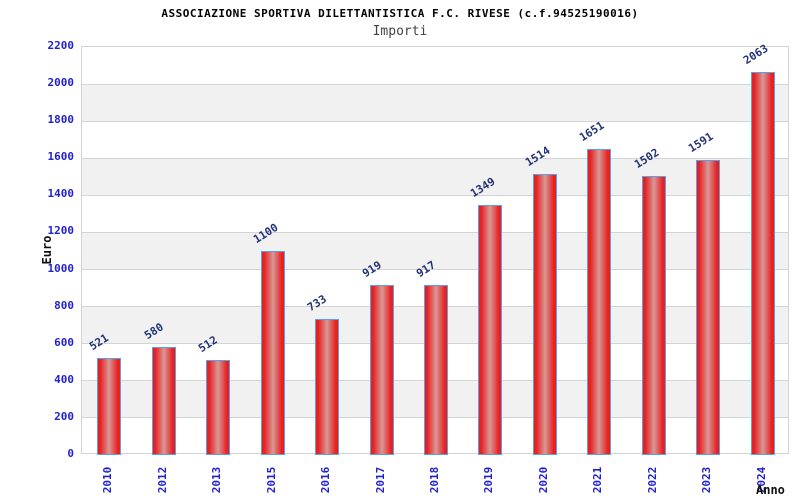  I want to click on x-axis-title: Anno, so click(770, 490).